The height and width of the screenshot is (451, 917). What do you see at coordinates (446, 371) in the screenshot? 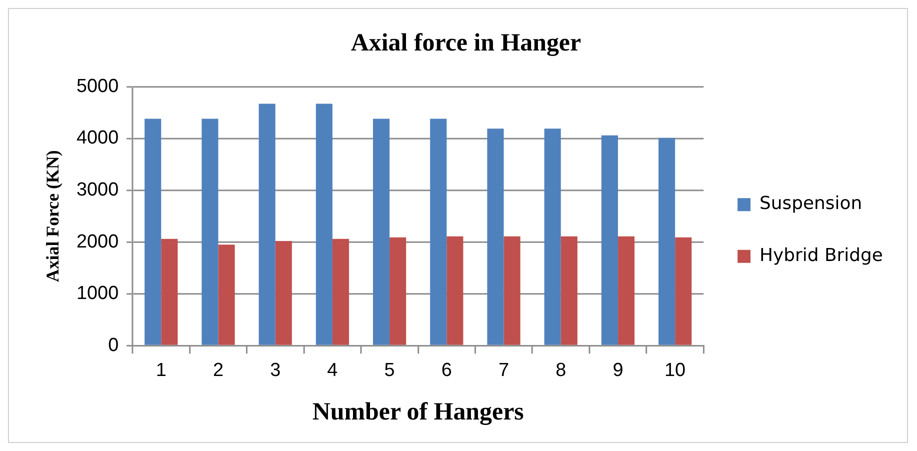
I see `x-tick-label: 6` at bounding box center [446, 371].